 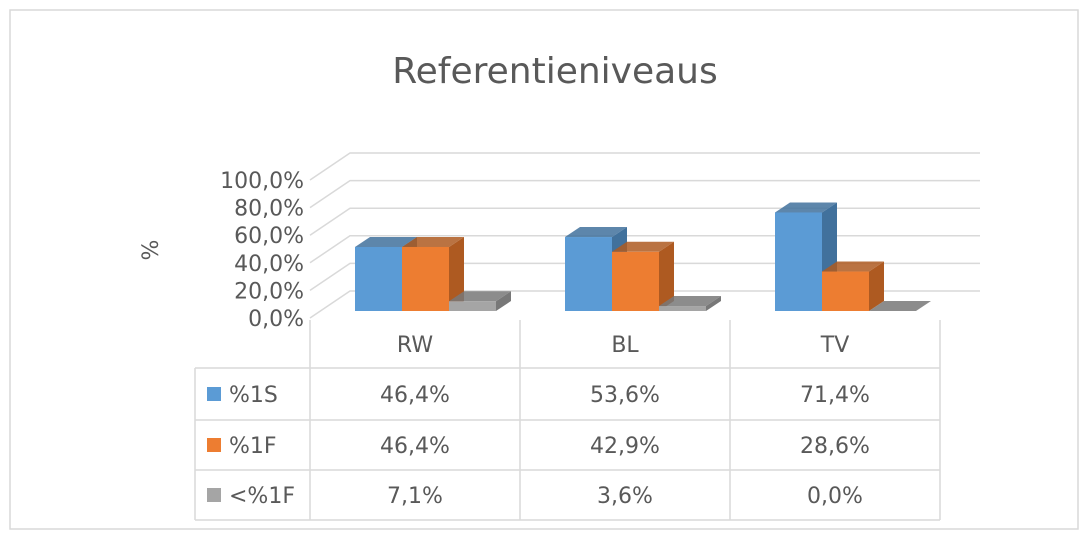 I want to click on y-tick-label: 60,0%, so click(x=269, y=236).